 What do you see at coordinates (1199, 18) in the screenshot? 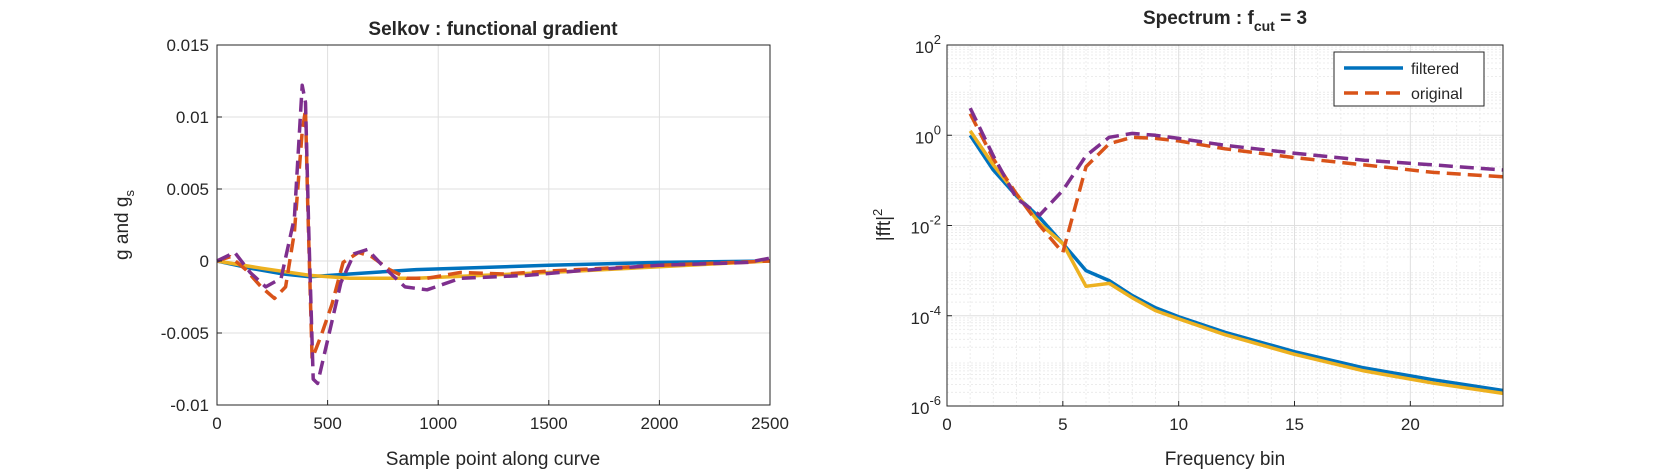
I see `spectrum-title-main: Spectrum : f` at bounding box center [1199, 18].